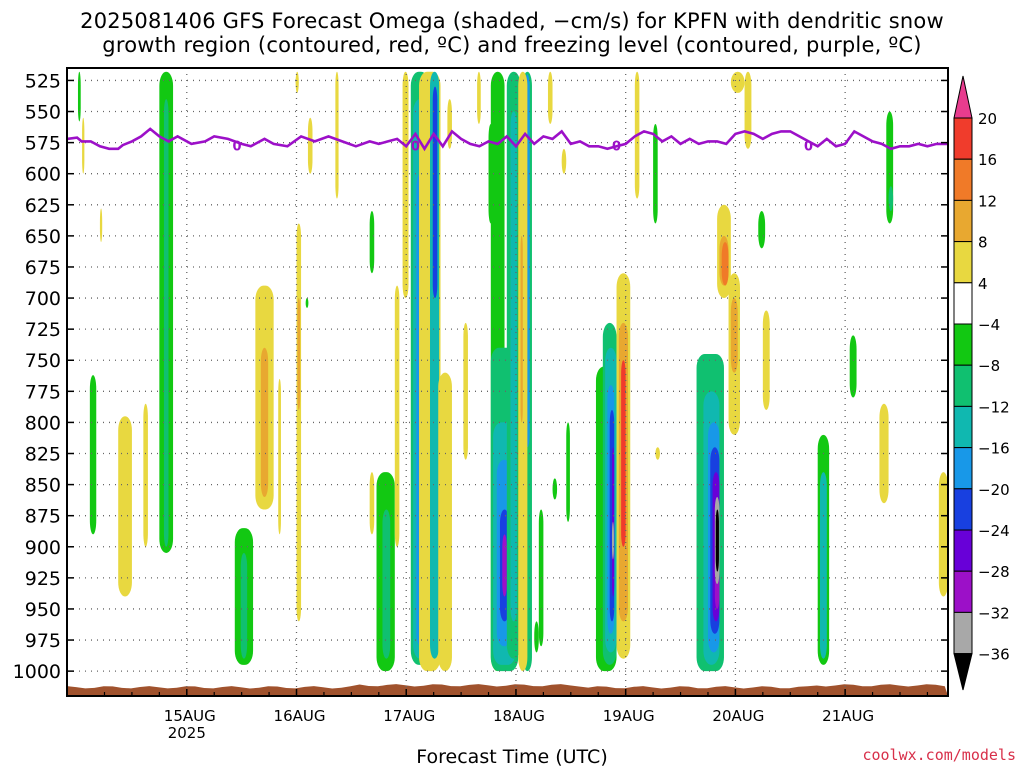 This screenshot has height=768, width=1024. Describe the element at coordinates (43, 423) in the screenshot. I see `y-tick-label: 800` at that location.